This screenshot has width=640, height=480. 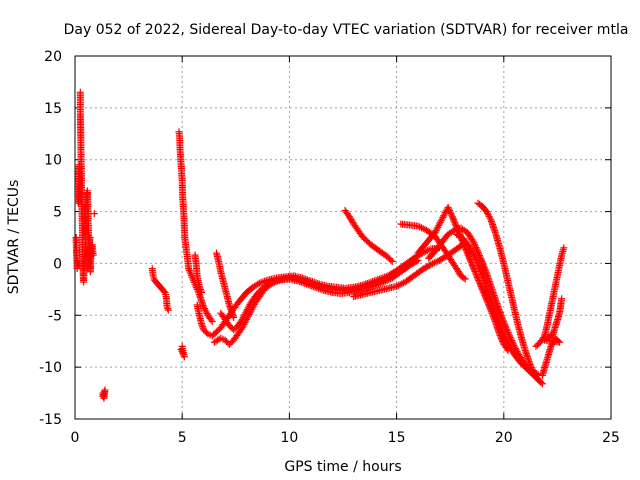 I want to click on series-track_d, so click(x=498, y=308).